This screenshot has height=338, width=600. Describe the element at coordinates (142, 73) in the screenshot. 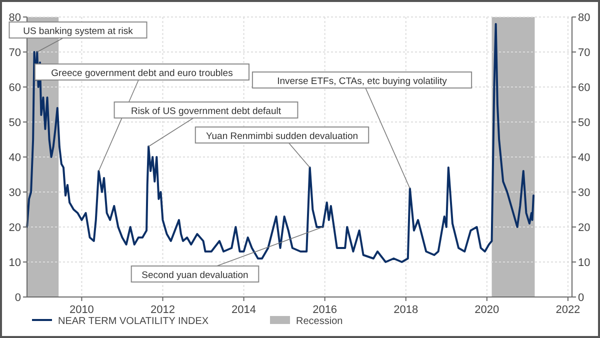

I see `annotation: Greece government debt and euro troubles` at that location.